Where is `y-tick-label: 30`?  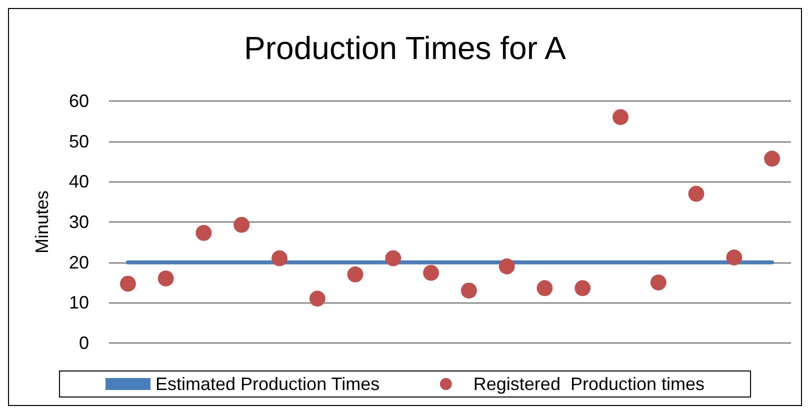
y-tick-label: 30 is located at coordinates (78, 222).